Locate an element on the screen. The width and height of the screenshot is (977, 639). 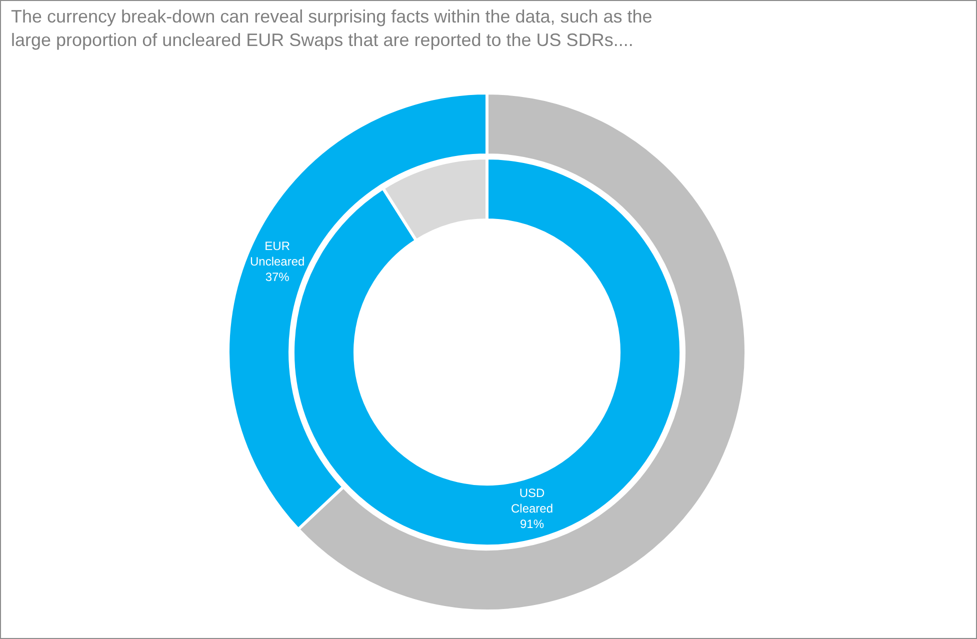
slice-label: EUR Uncleared is located at coordinates (277, 254).